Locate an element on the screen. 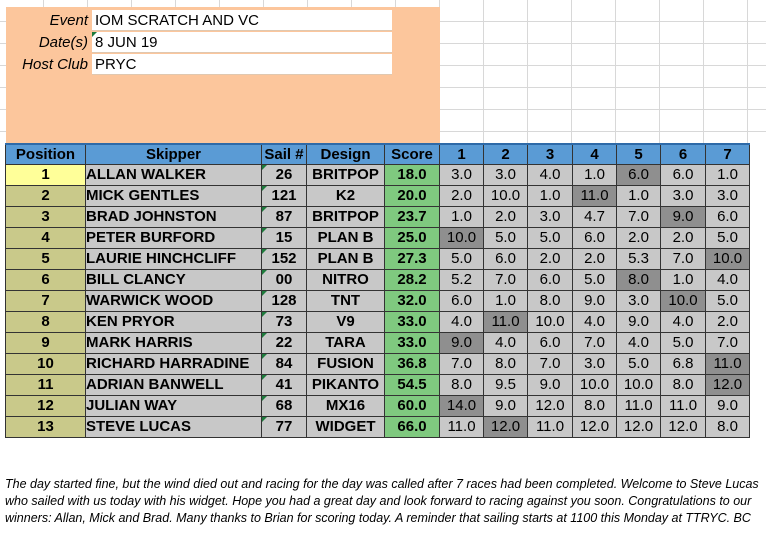 This screenshot has height=544, width=766. race-4-cell: 9.0 is located at coordinates (594, 300).